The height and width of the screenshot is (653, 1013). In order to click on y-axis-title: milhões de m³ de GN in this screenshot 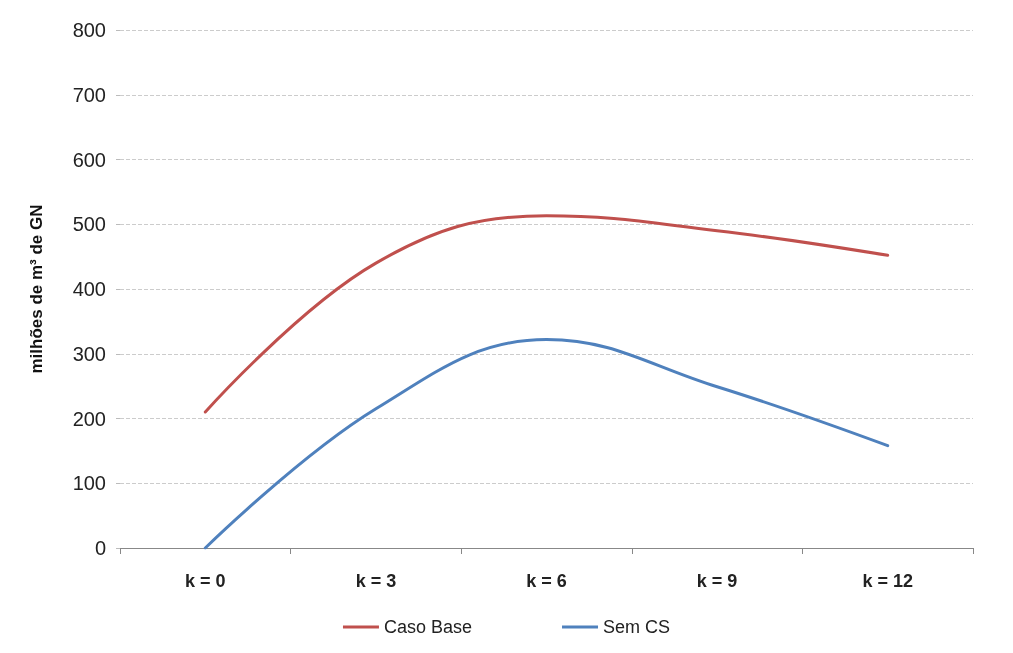, I will do `click(36, 289)`.